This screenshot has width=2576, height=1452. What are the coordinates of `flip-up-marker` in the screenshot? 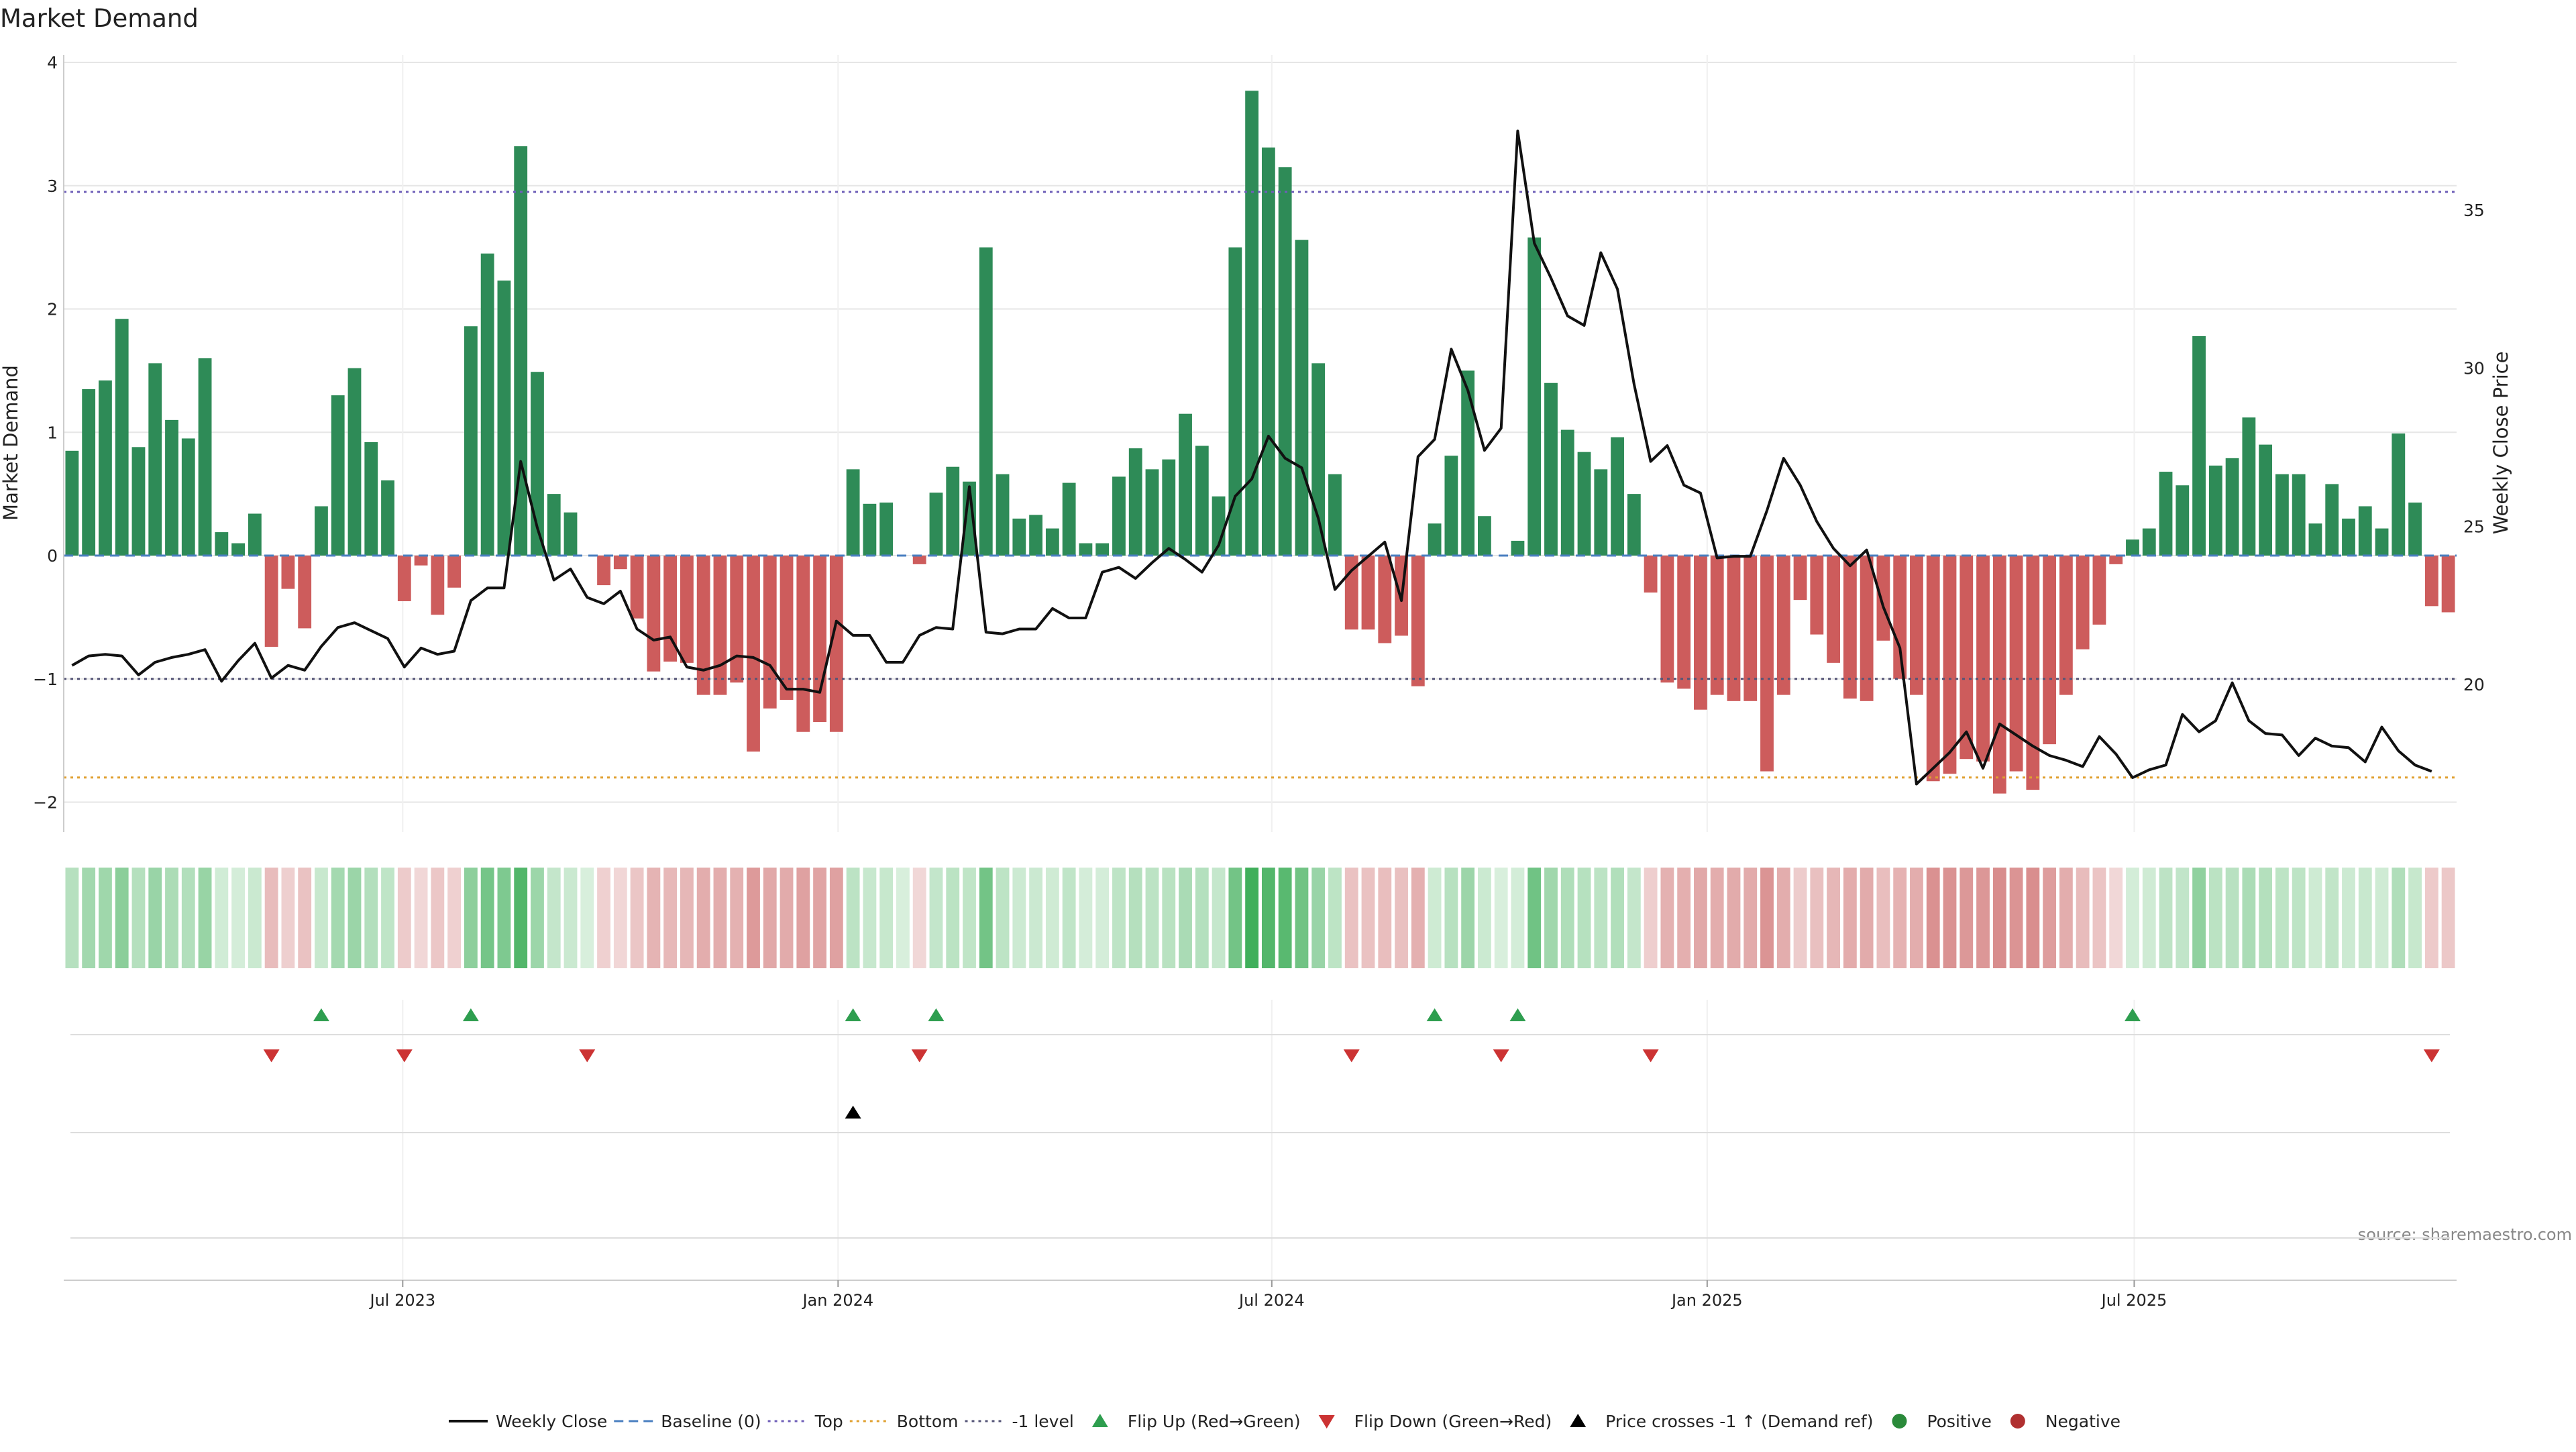 It's located at (853, 1015).